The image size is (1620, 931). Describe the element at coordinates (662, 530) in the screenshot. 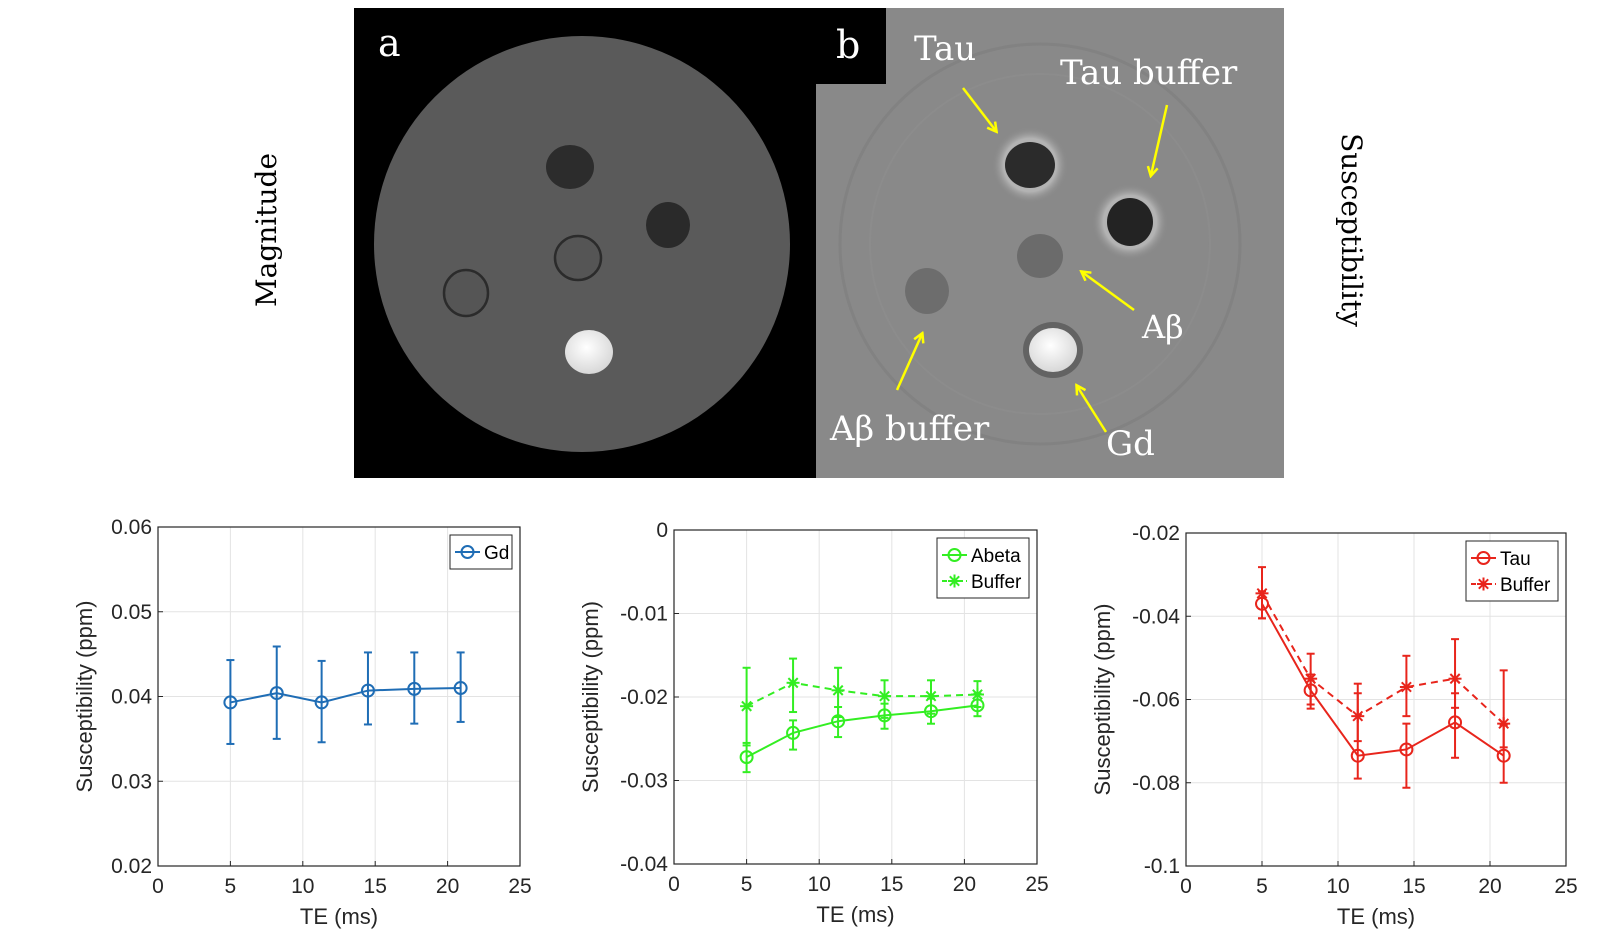

I see `y-tick-label: 0` at that location.